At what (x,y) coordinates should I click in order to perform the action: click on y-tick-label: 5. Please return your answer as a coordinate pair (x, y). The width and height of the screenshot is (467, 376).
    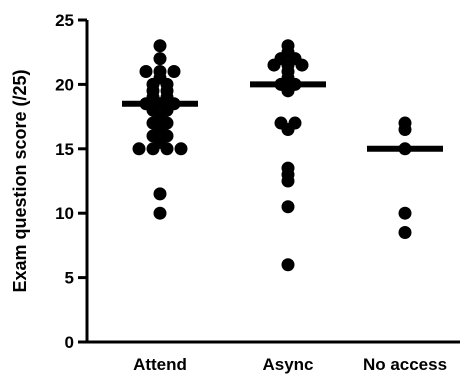
    Looking at the image, I should click on (69, 278).